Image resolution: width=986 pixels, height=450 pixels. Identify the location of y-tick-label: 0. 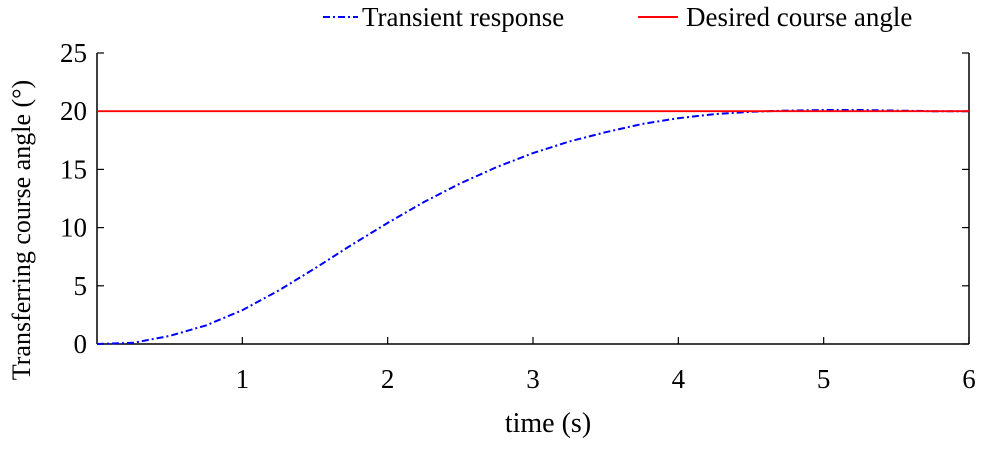
(81, 344).